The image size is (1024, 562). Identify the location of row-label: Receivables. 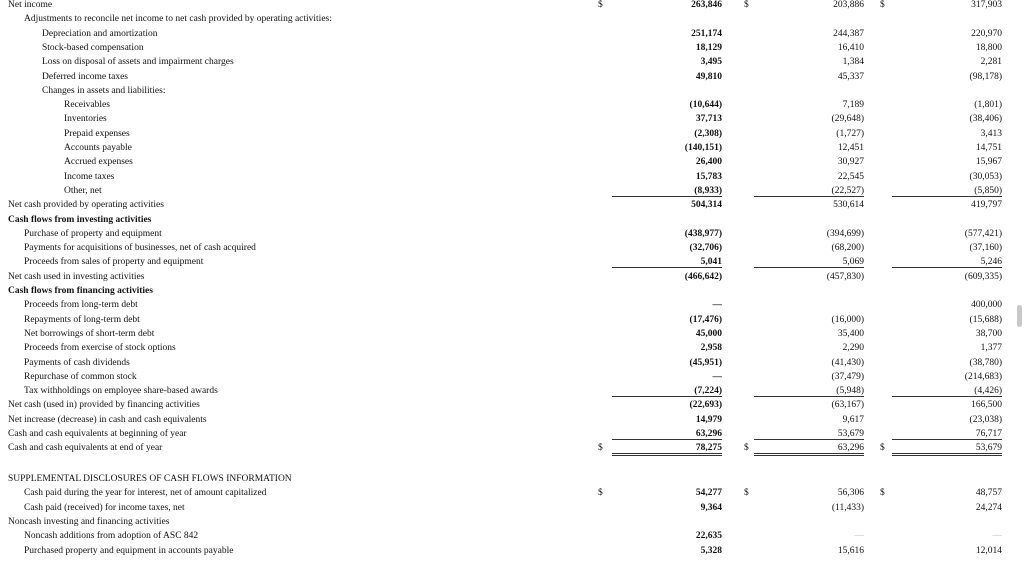
(87, 105).